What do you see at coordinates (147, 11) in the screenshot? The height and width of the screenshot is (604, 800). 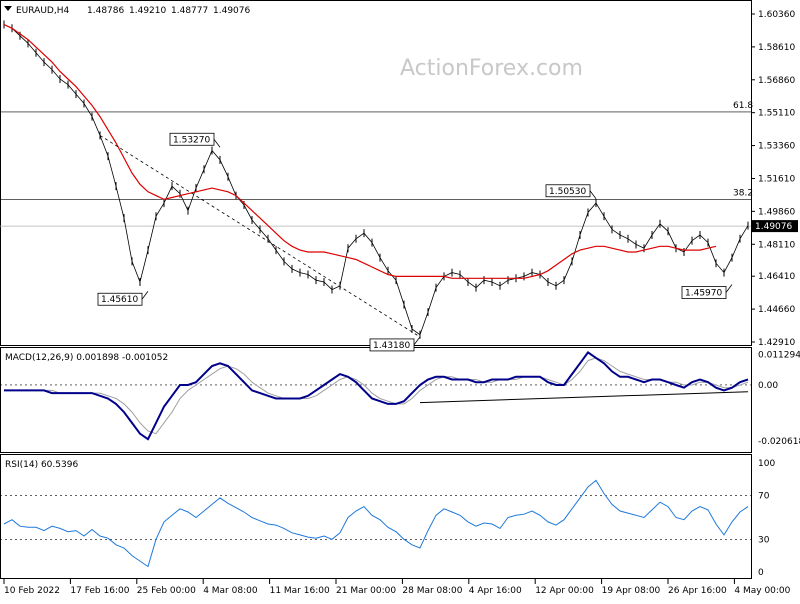 I see `high-value: 1.49210` at bounding box center [147, 11].